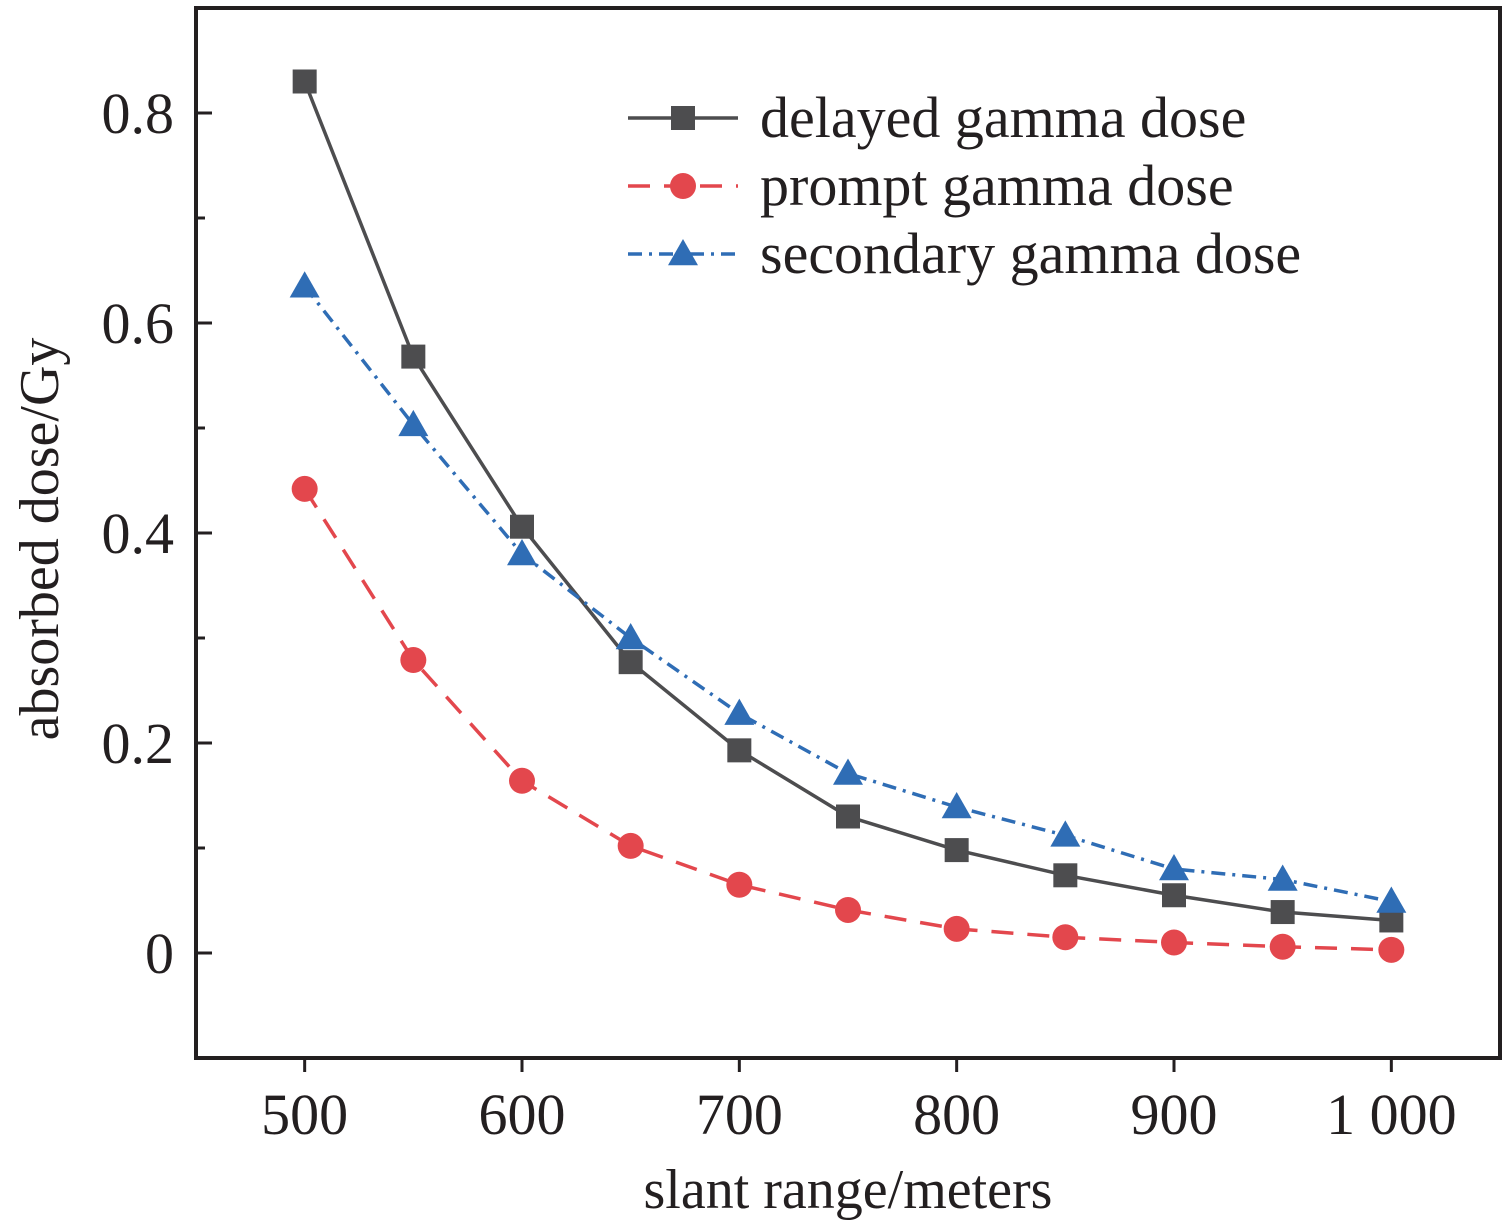  What do you see at coordinates (159, 953) in the screenshot?
I see `y-tick-label: 0` at bounding box center [159, 953].